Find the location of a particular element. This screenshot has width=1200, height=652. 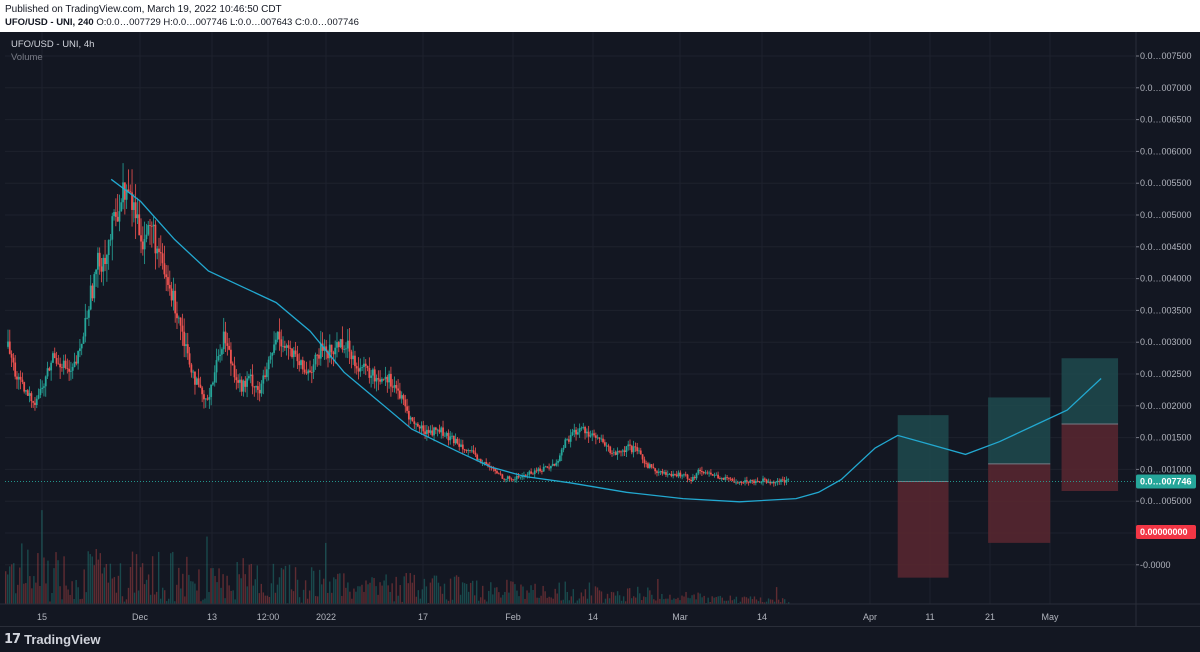

chart-legend-volume: Volume is located at coordinates (27, 57).